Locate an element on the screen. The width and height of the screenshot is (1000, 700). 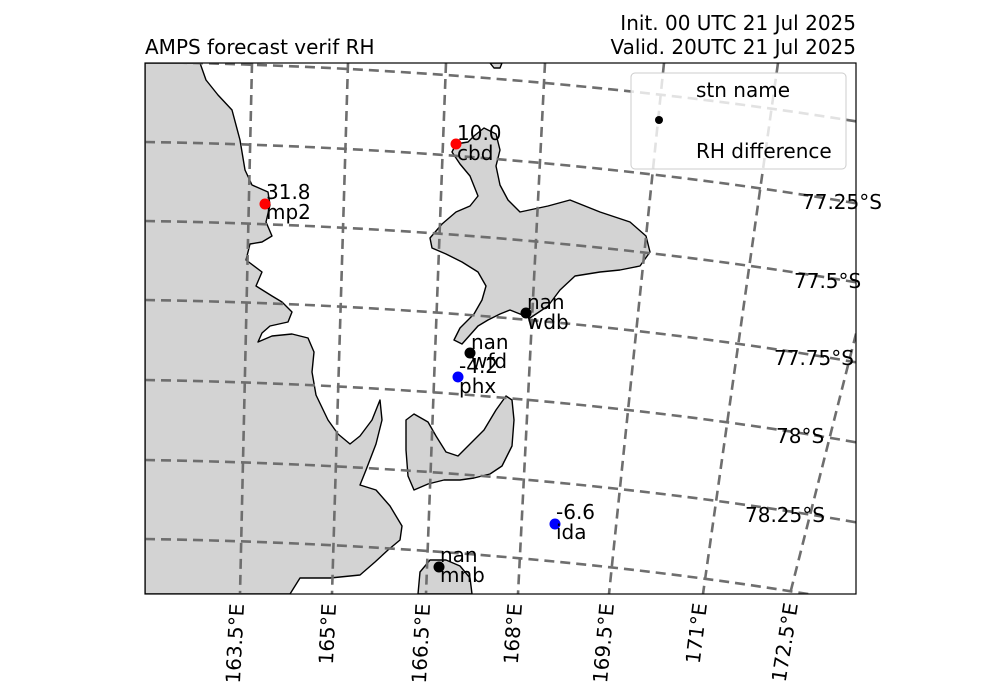
station-mnb: nan mnb is located at coordinates (459, 565).